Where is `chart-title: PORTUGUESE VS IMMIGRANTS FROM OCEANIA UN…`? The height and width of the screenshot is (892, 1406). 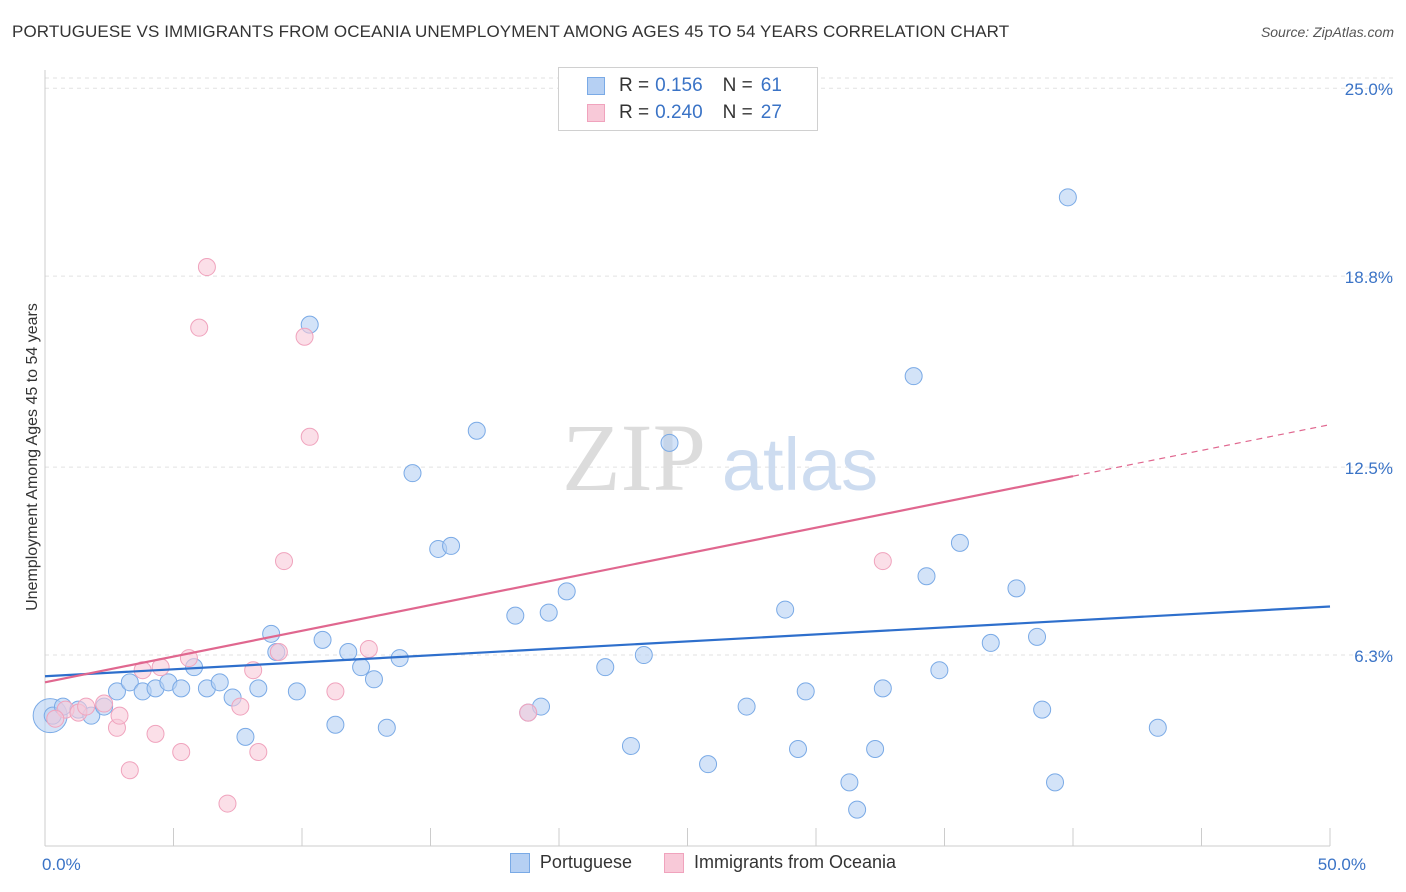
chart-title: PORTUGUESE VS IMMIGRANTS FROM OCEANIA UN… is located at coordinates (511, 31).